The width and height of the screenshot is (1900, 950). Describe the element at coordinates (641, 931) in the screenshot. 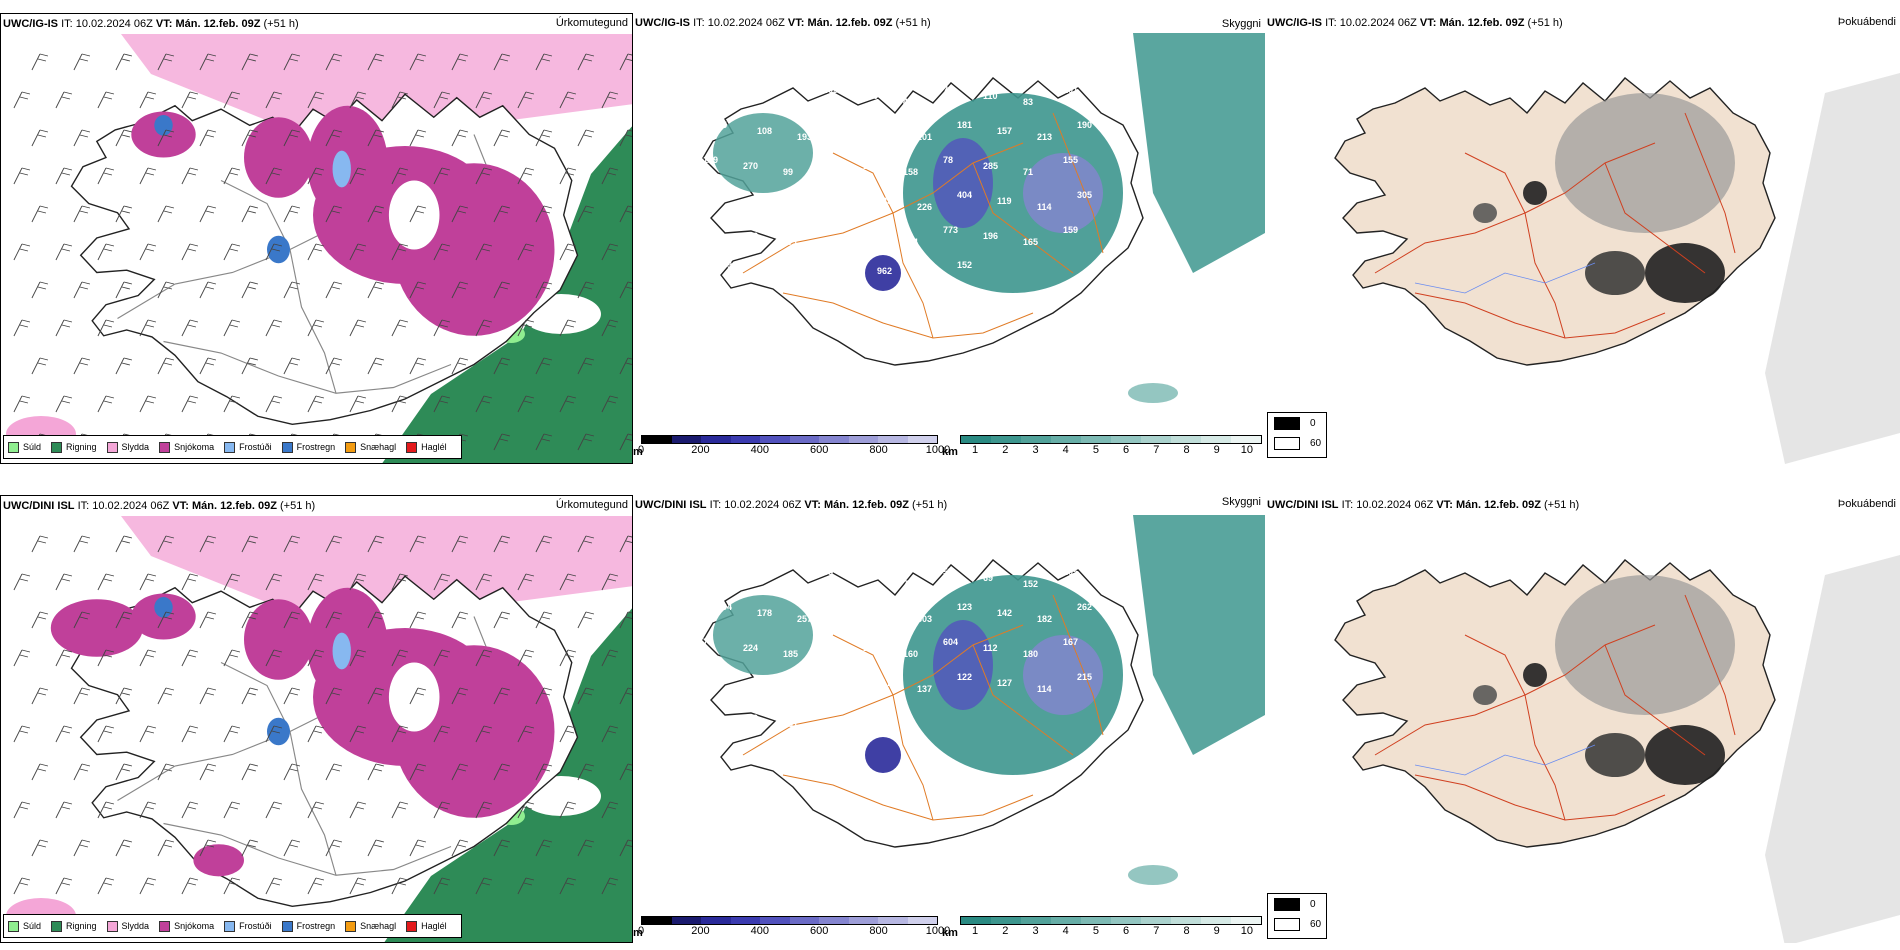

I see `colorbar-tick: 0` at that location.